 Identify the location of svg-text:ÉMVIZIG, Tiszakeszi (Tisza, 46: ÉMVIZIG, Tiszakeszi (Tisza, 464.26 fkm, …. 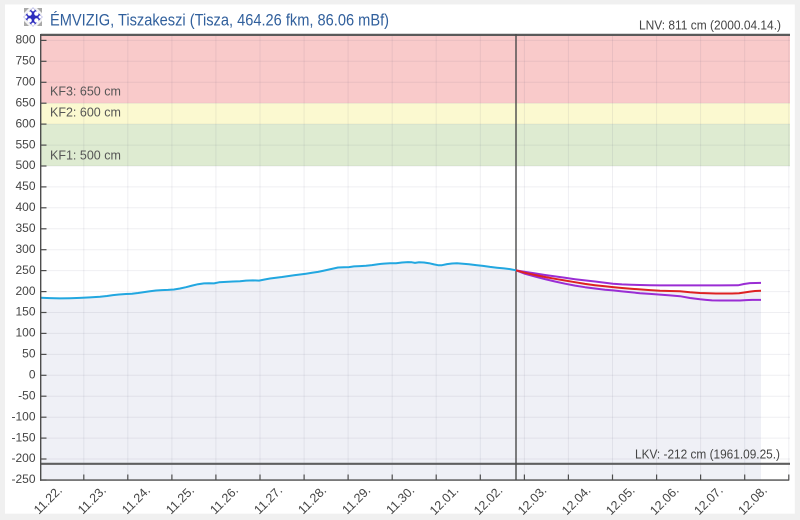
(219, 20).